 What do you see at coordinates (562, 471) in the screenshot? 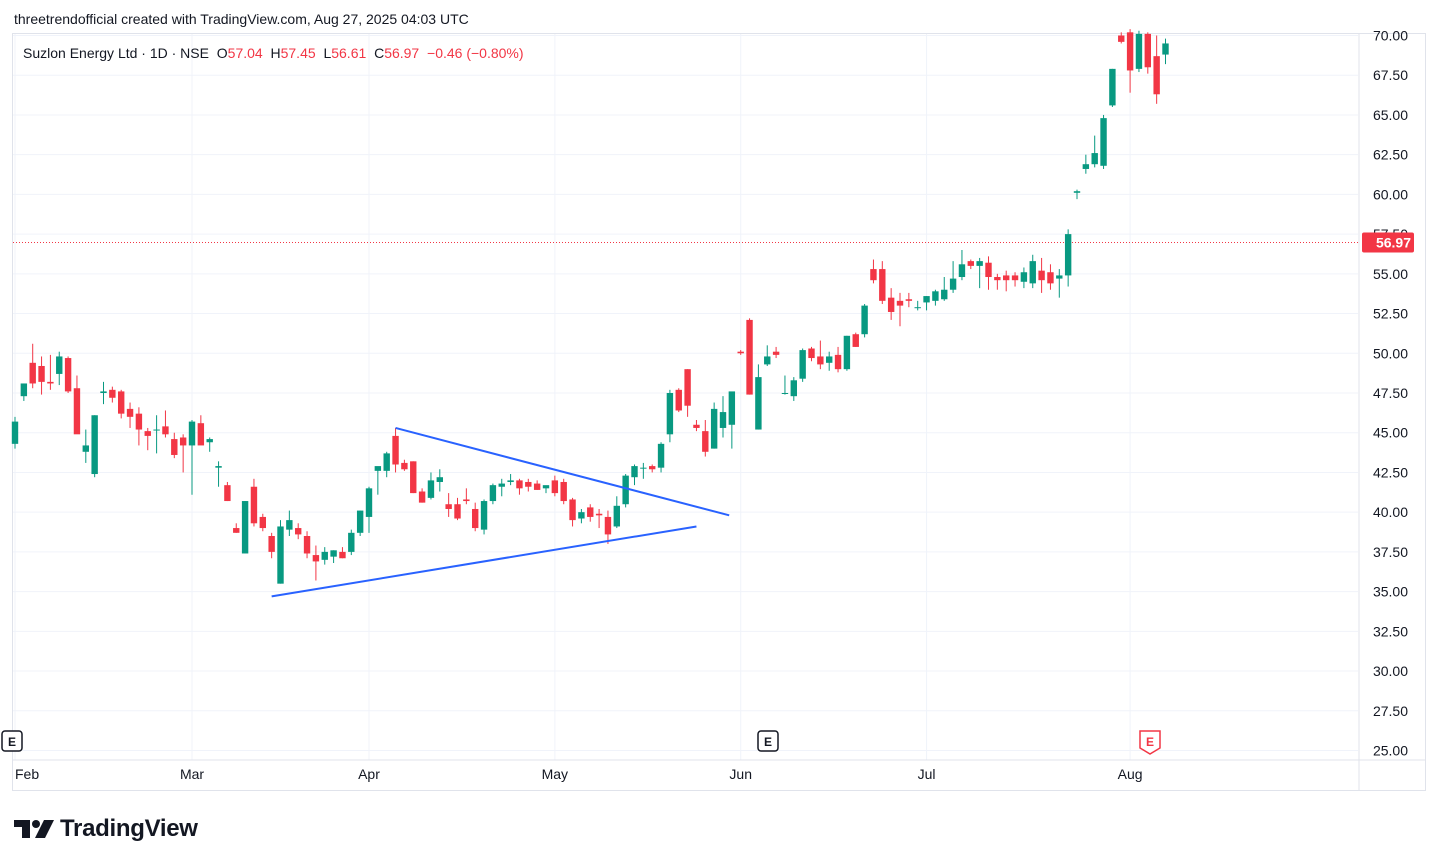
I see `trendline-upper` at bounding box center [562, 471].